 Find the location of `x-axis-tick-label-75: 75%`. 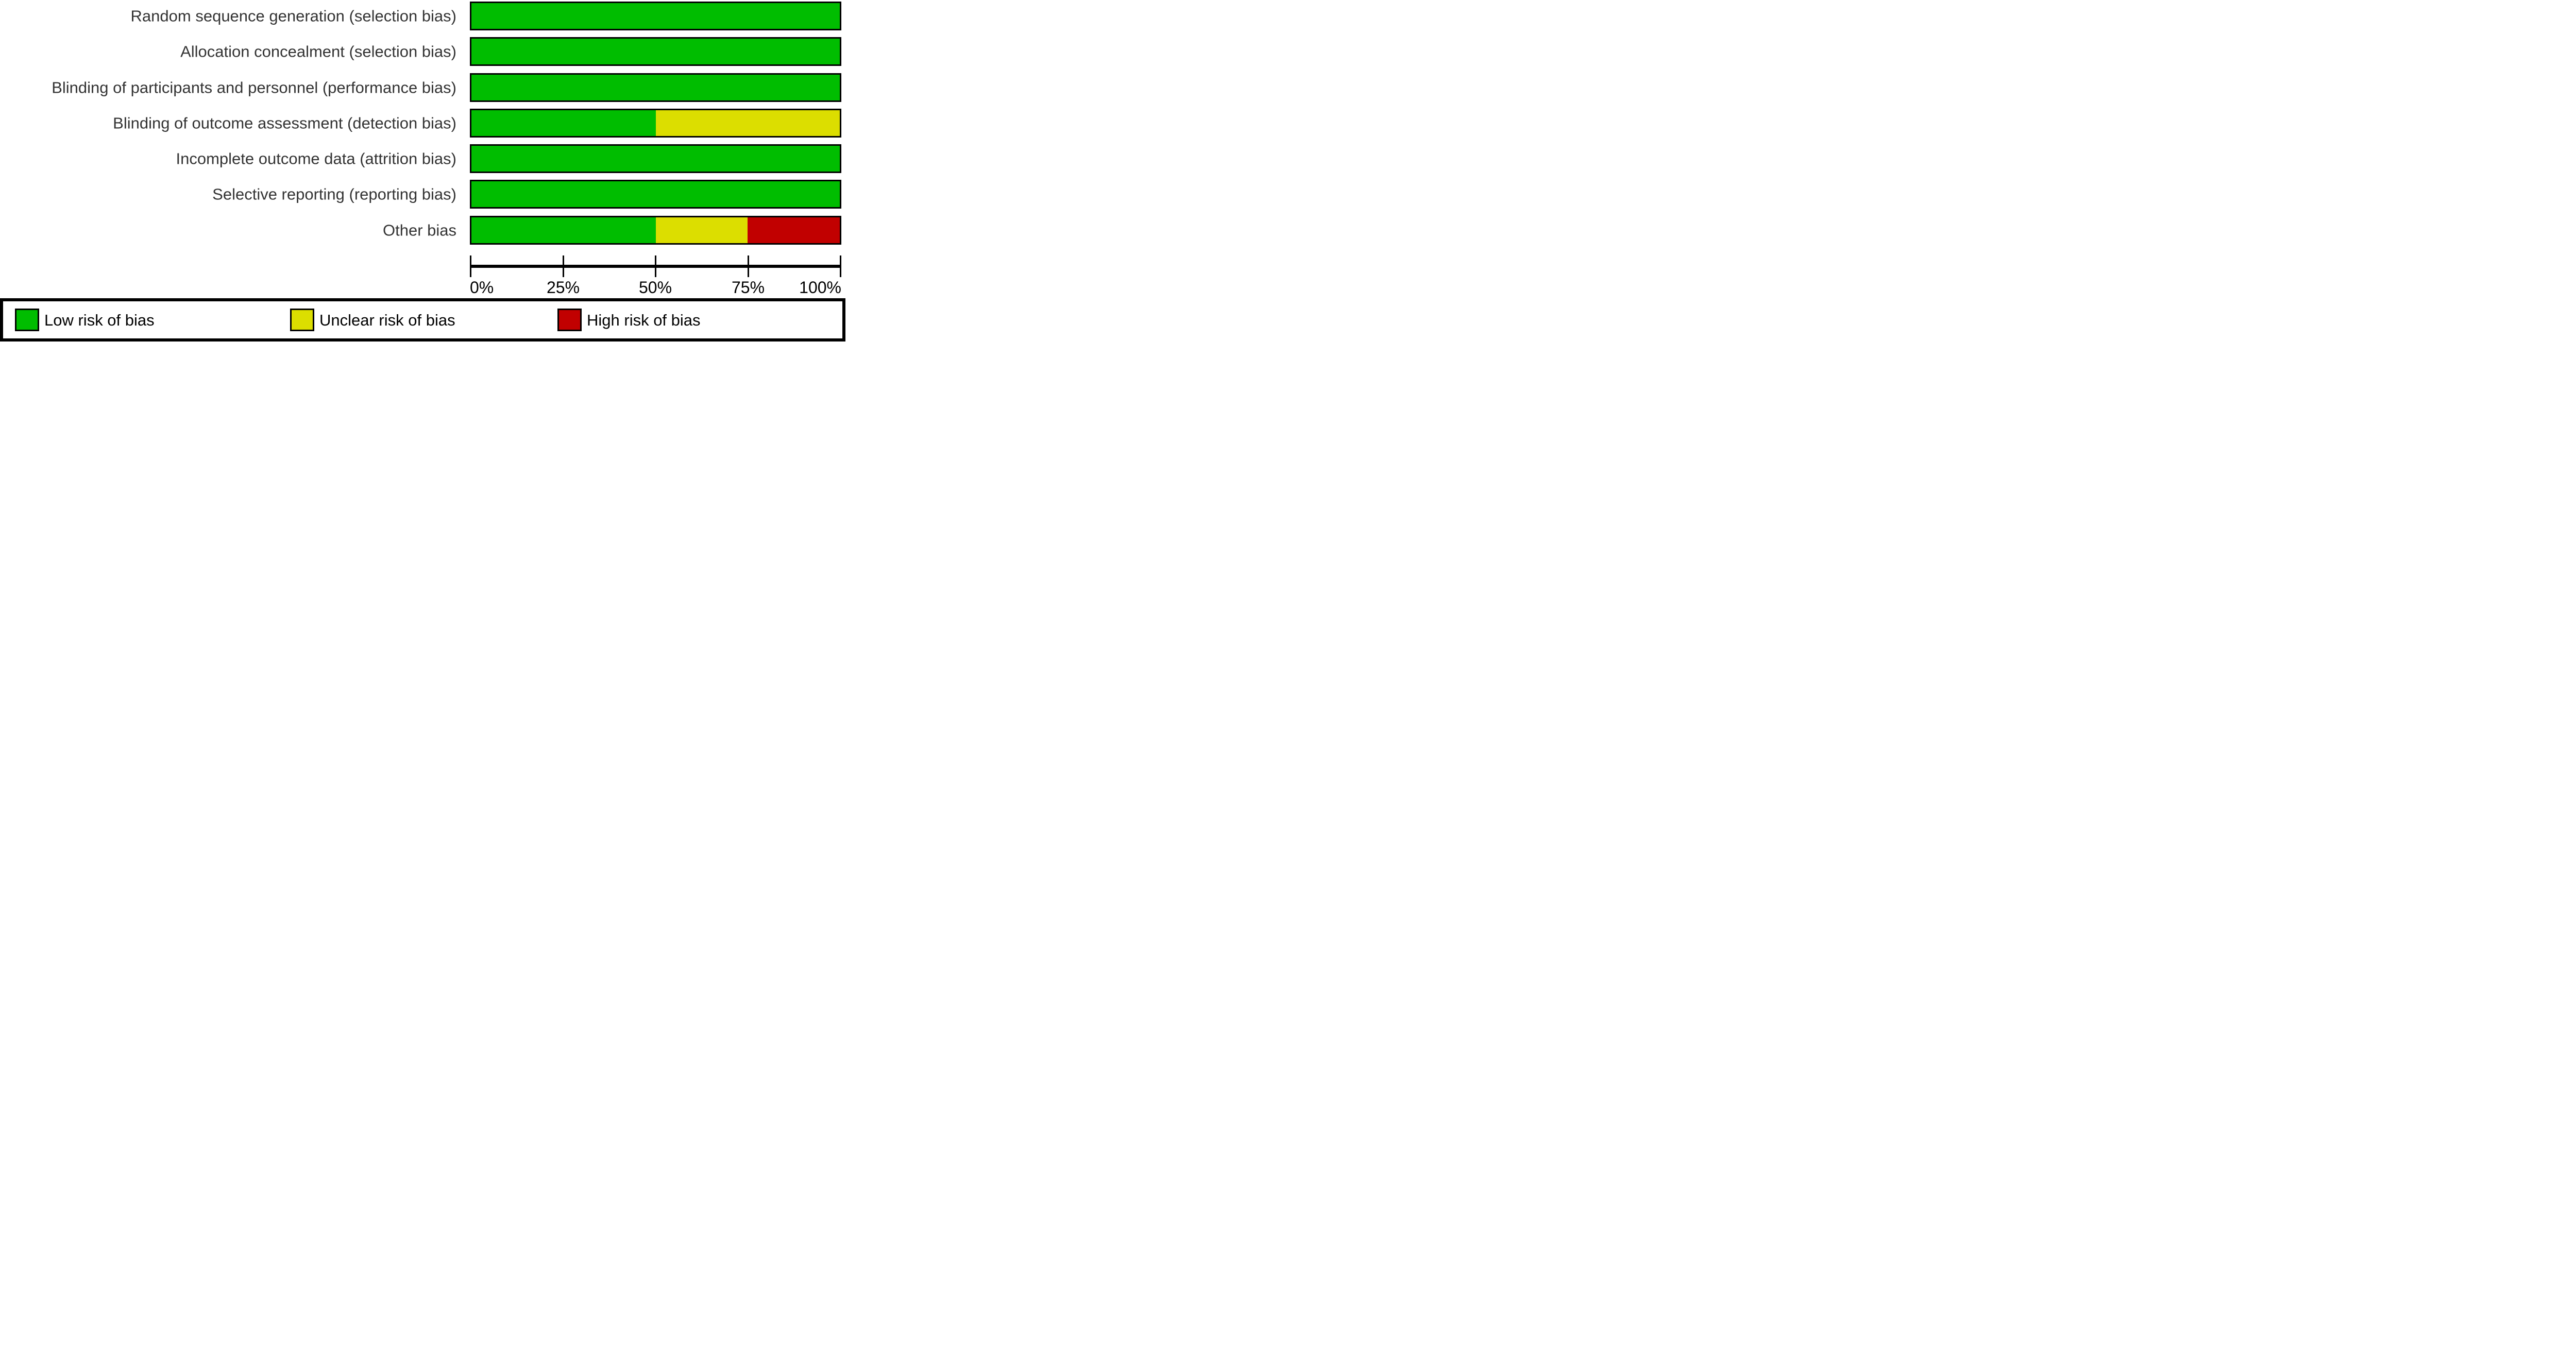

x-axis-tick-label-75: 75% is located at coordinates (748, 287).